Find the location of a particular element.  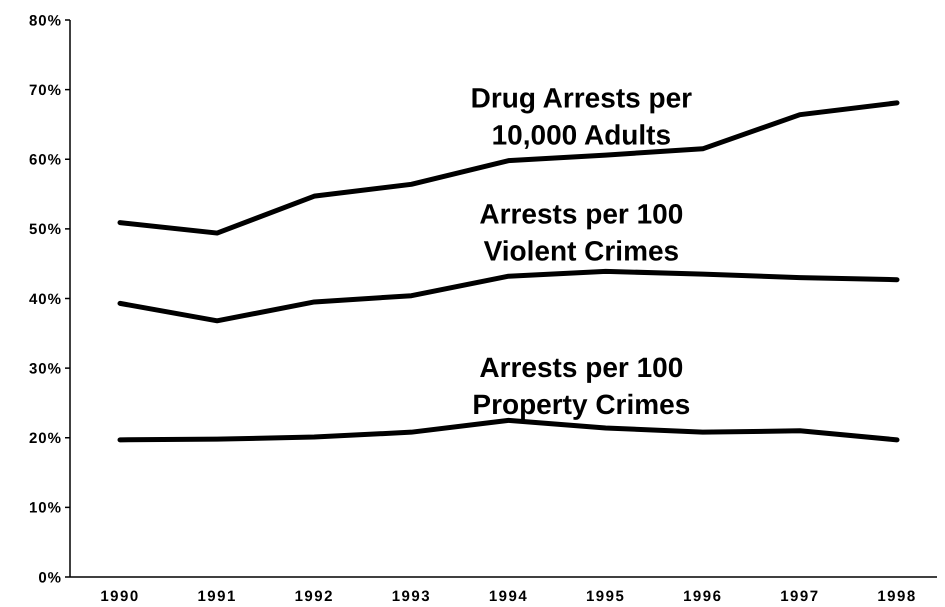

y-tick-label: 50% is located at coordinates (45, 229).